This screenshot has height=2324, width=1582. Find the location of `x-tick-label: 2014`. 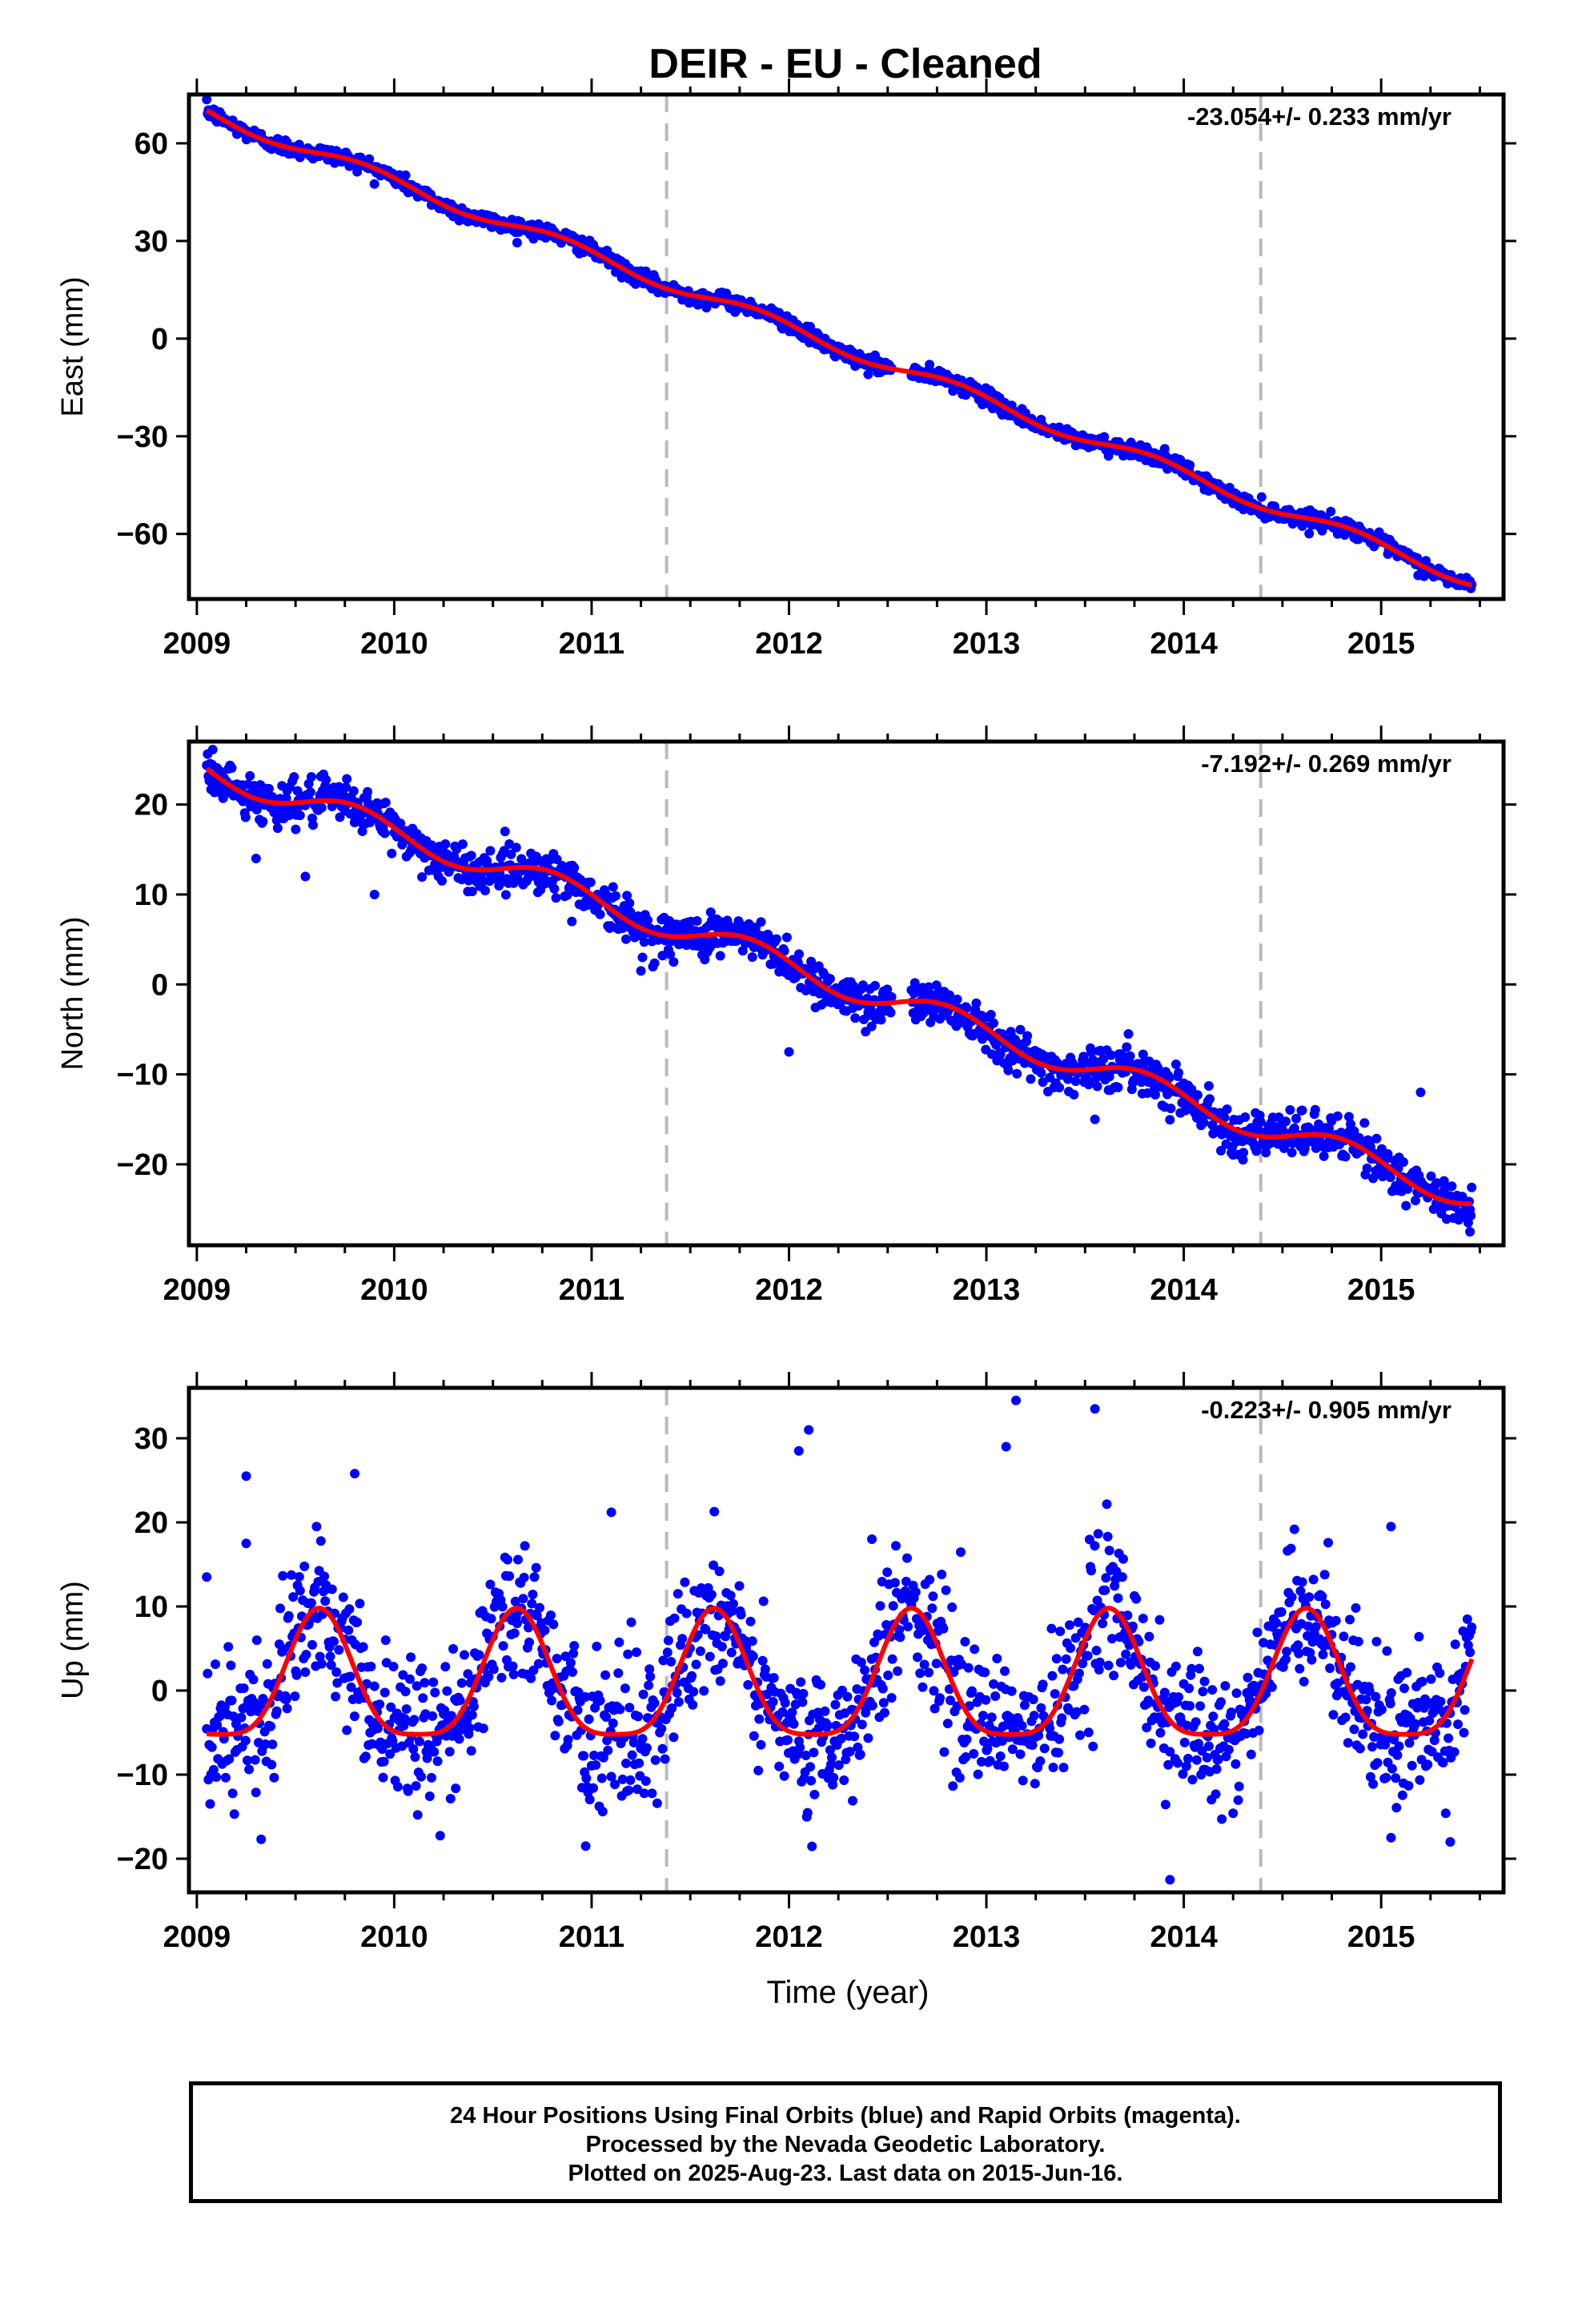

x-tick-label: 2014 is located at coordinates (1184, 1937).